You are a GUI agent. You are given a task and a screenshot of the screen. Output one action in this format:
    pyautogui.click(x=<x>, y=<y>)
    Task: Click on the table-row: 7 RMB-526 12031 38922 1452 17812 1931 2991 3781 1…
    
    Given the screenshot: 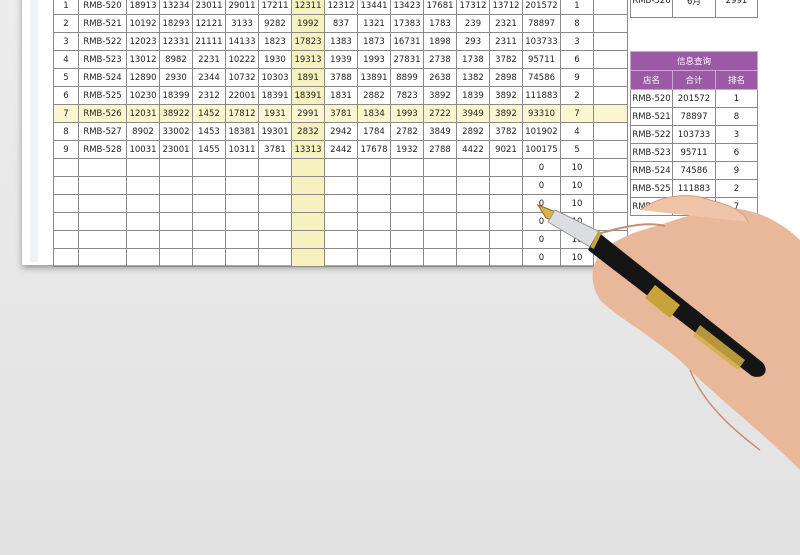 What is the action you would take?
    pyautogui.click(x=340, y=113)
    